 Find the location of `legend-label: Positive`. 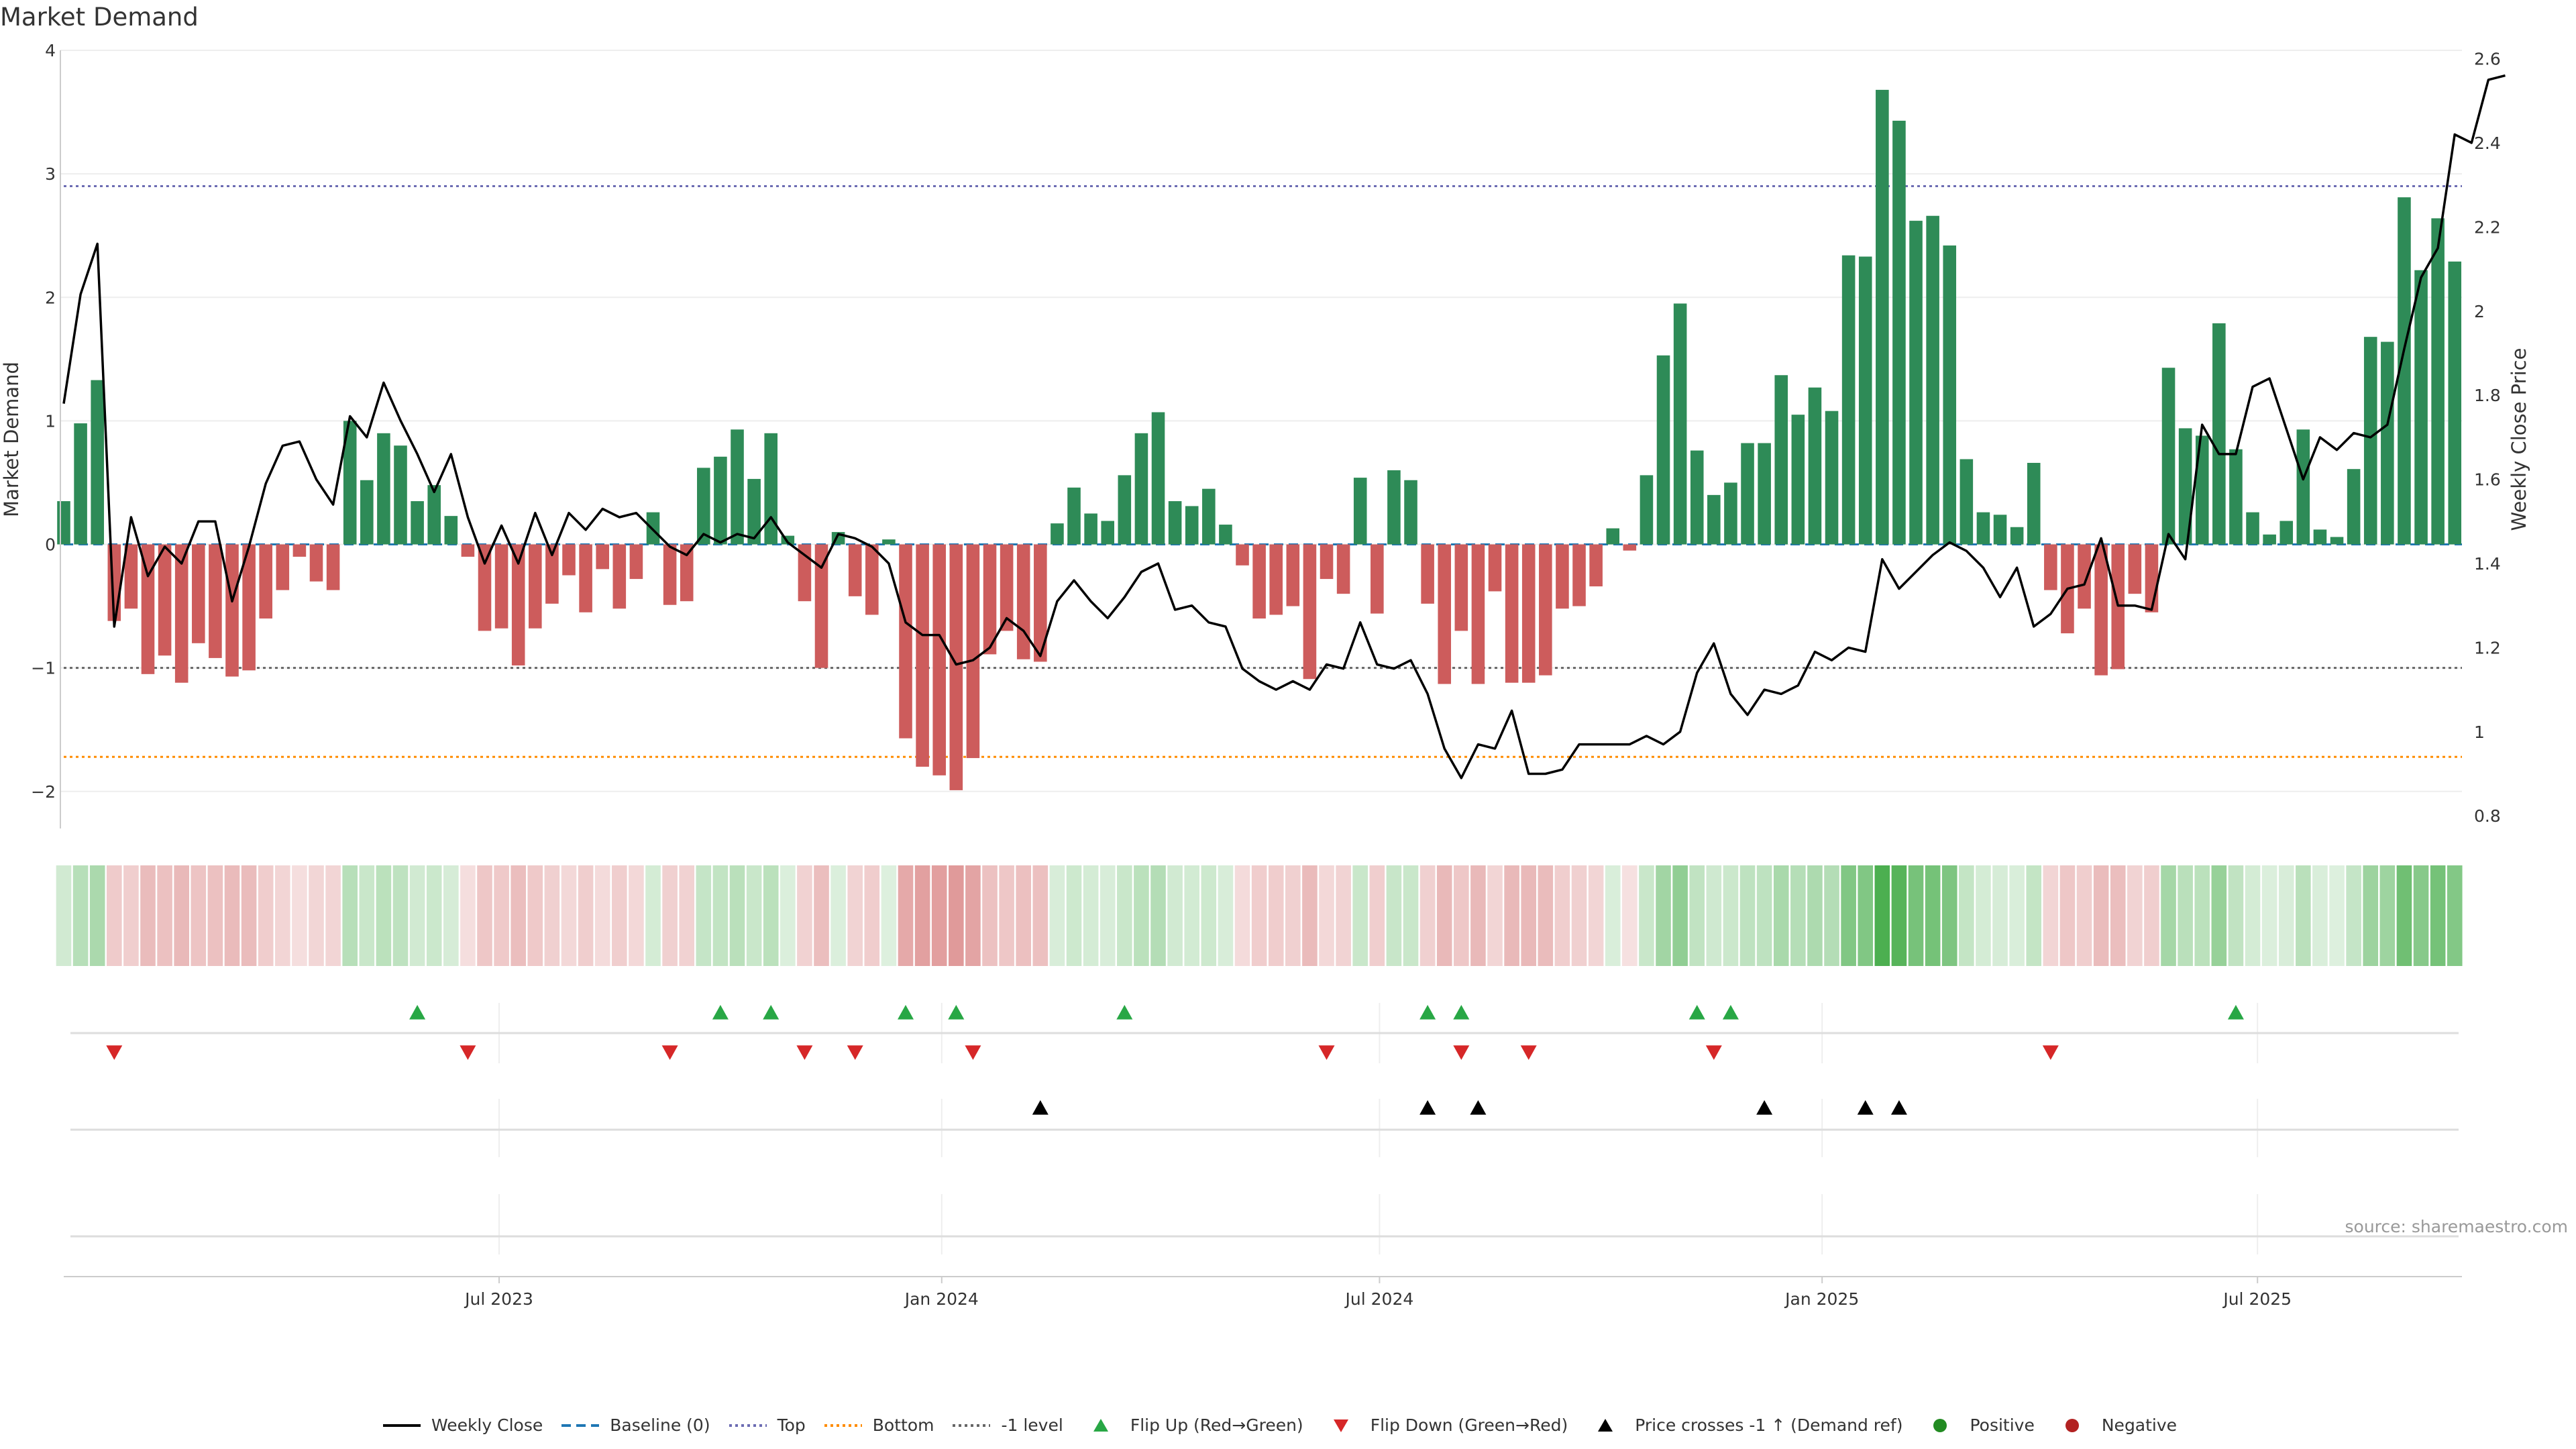

legend-label: Positive is located at coordinates (2002, 1425).